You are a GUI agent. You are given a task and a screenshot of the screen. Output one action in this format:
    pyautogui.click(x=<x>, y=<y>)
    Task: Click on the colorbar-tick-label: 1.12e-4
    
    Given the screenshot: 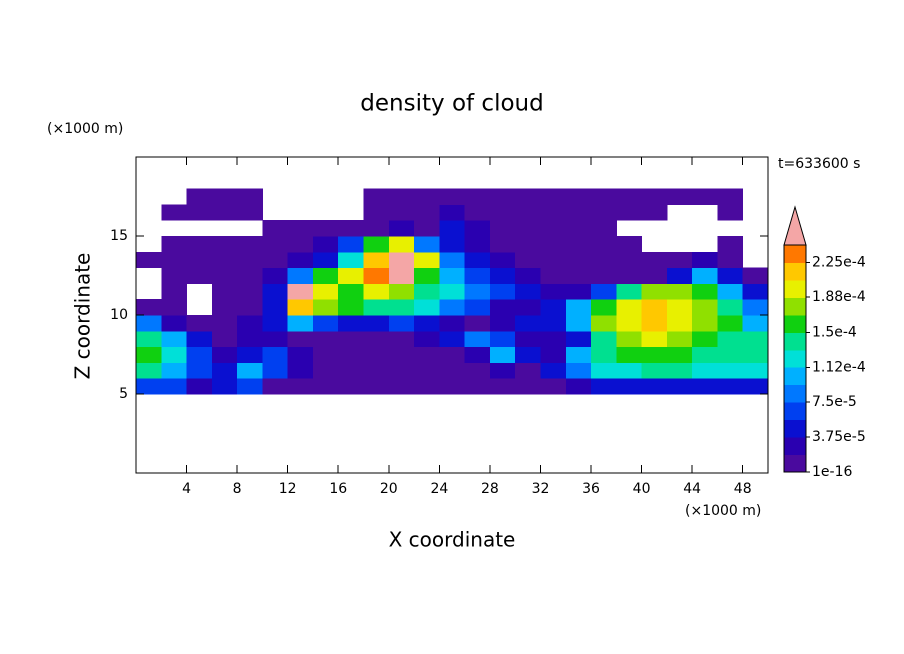 What is the action you would take?
    pyautogui.click(x=839, y=368)
    